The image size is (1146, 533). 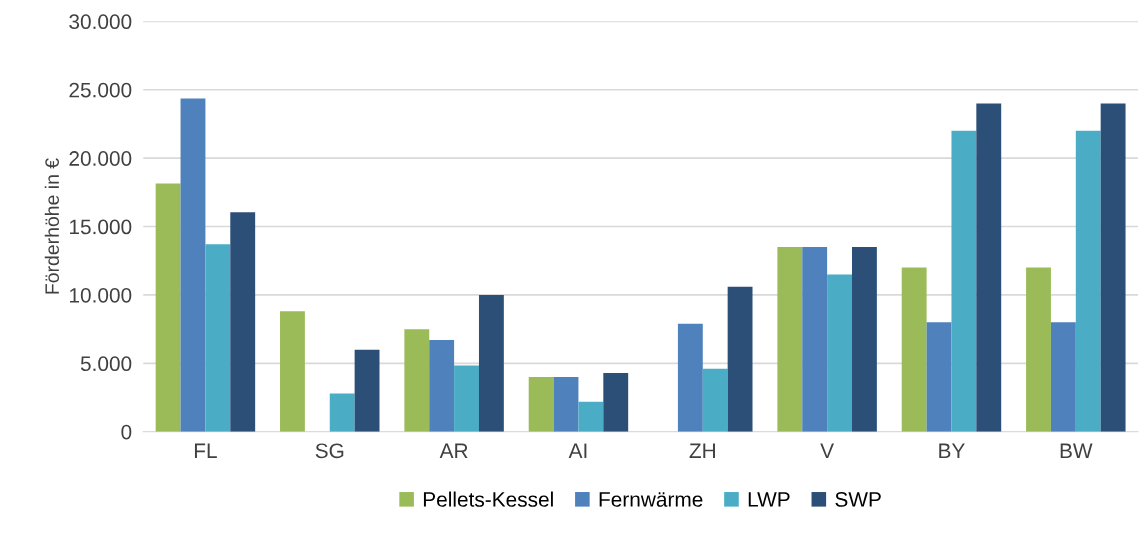 I want to click on y-tick-label: 15.000, so click(x=101, y=227).